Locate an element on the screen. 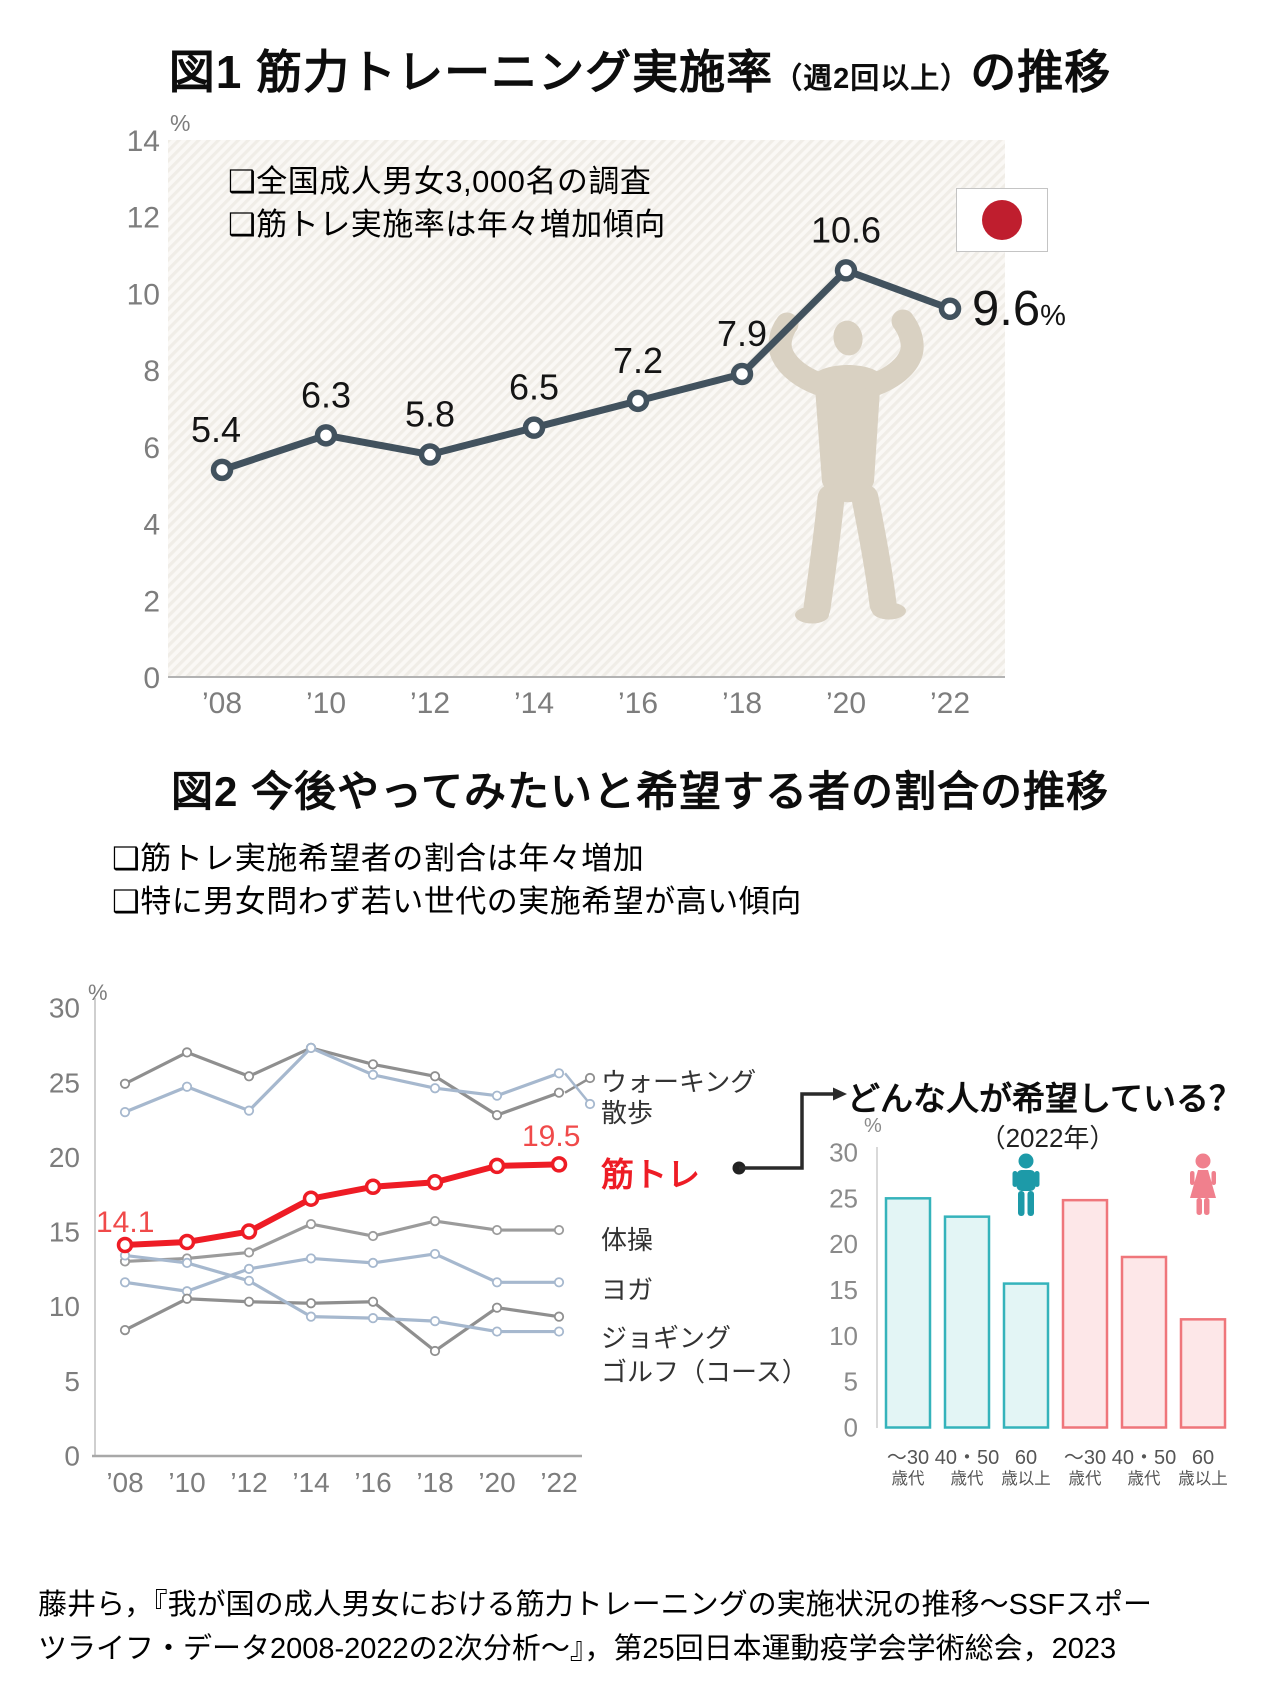  kintore-first-value: 14.1 is located at coordinates (125, 1222).